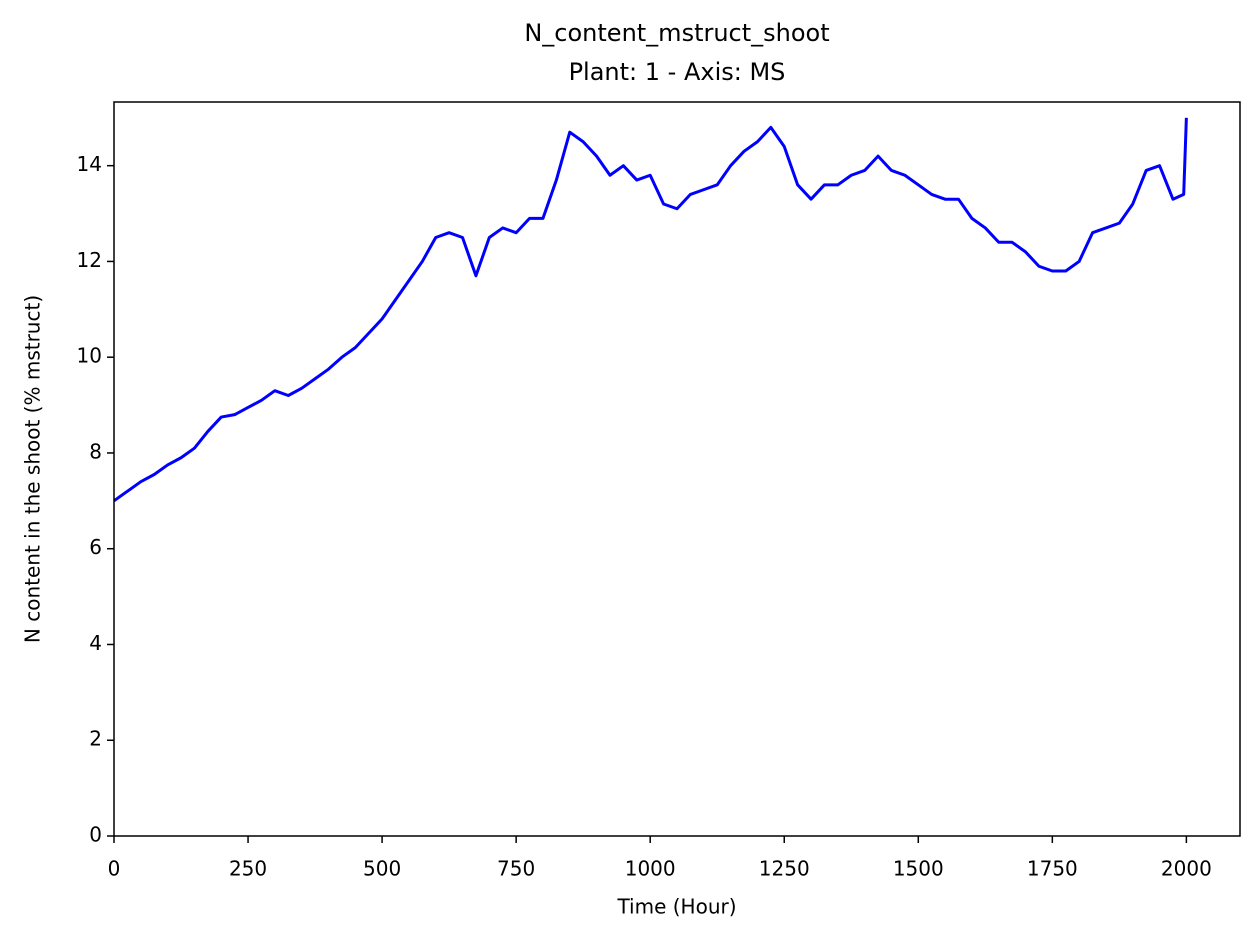  What do you see at coordinates (1186, 869) in the screenshot?
I see `x-tick-label: 2000` at bounding box center [1186, 869].